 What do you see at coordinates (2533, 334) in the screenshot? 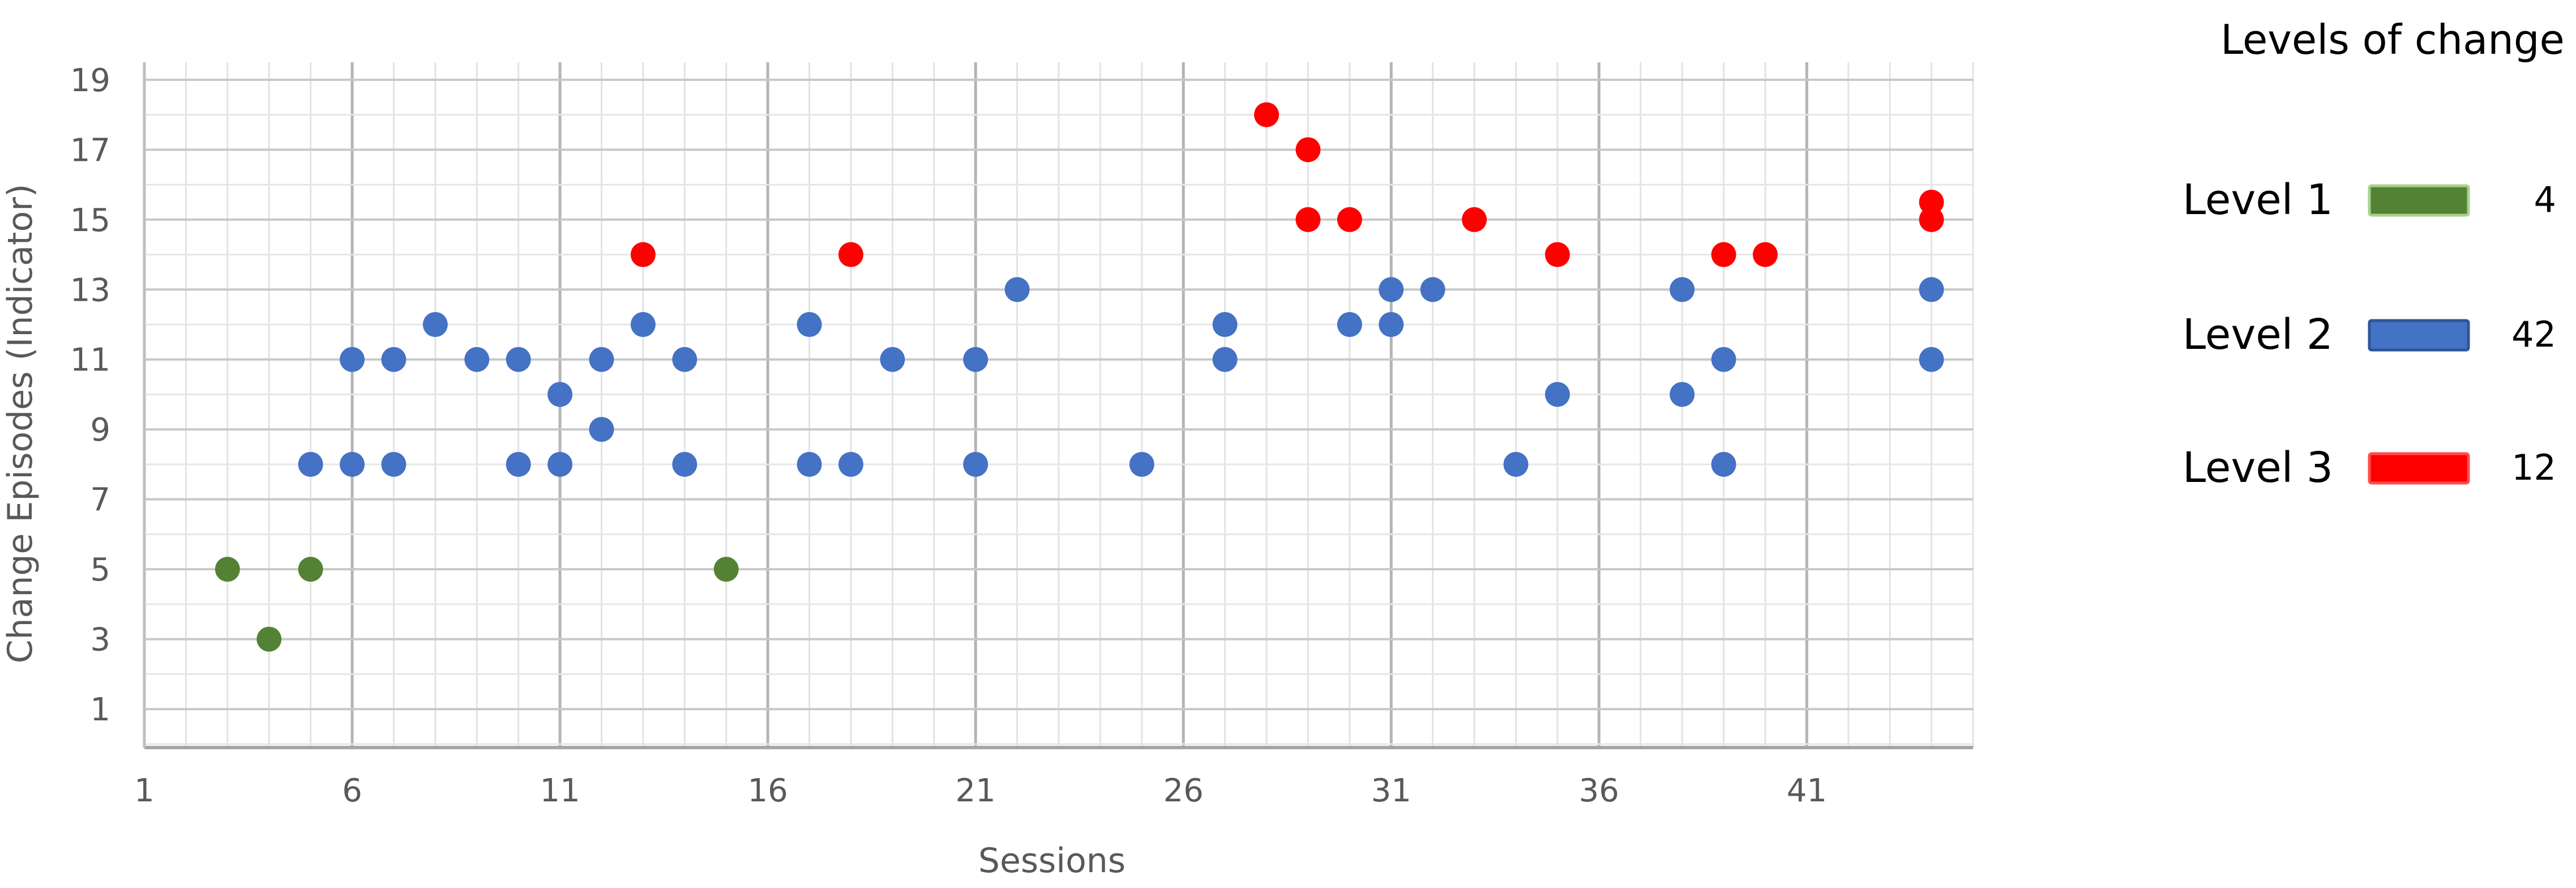
I see `legend-count: 42` at bounding box center [2533, 334].